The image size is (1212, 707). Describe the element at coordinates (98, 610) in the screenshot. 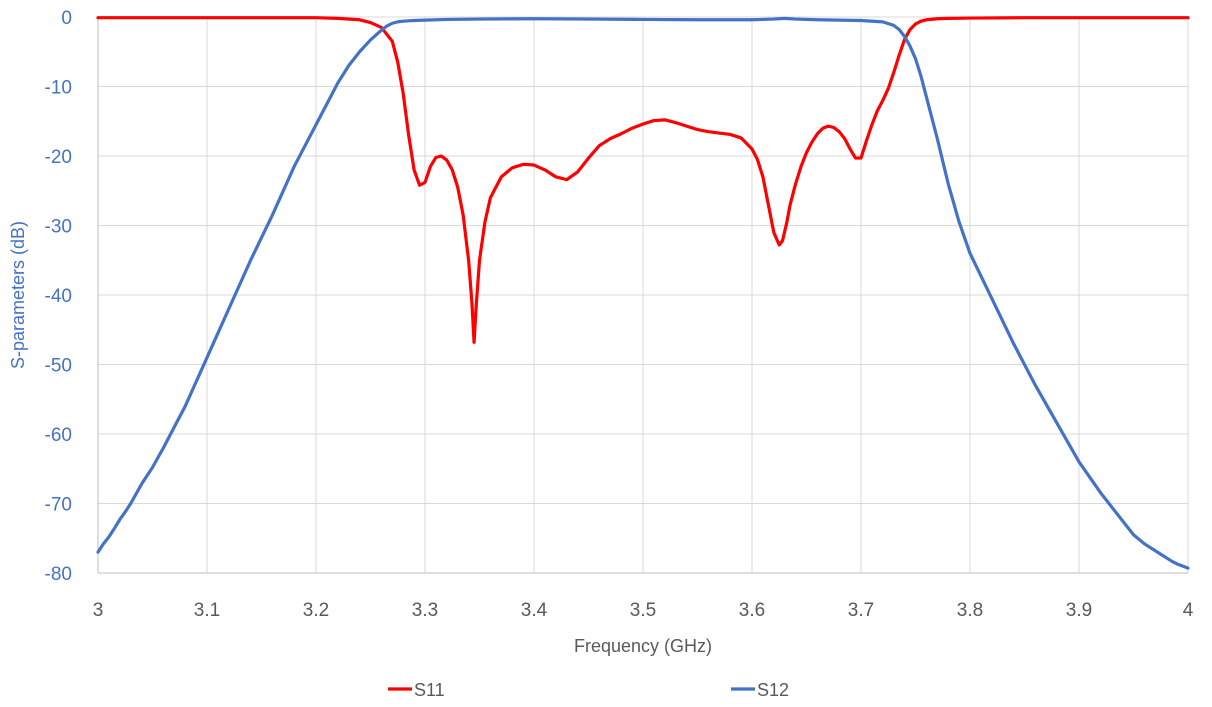

I see `x-tick-label: 3` at that location.